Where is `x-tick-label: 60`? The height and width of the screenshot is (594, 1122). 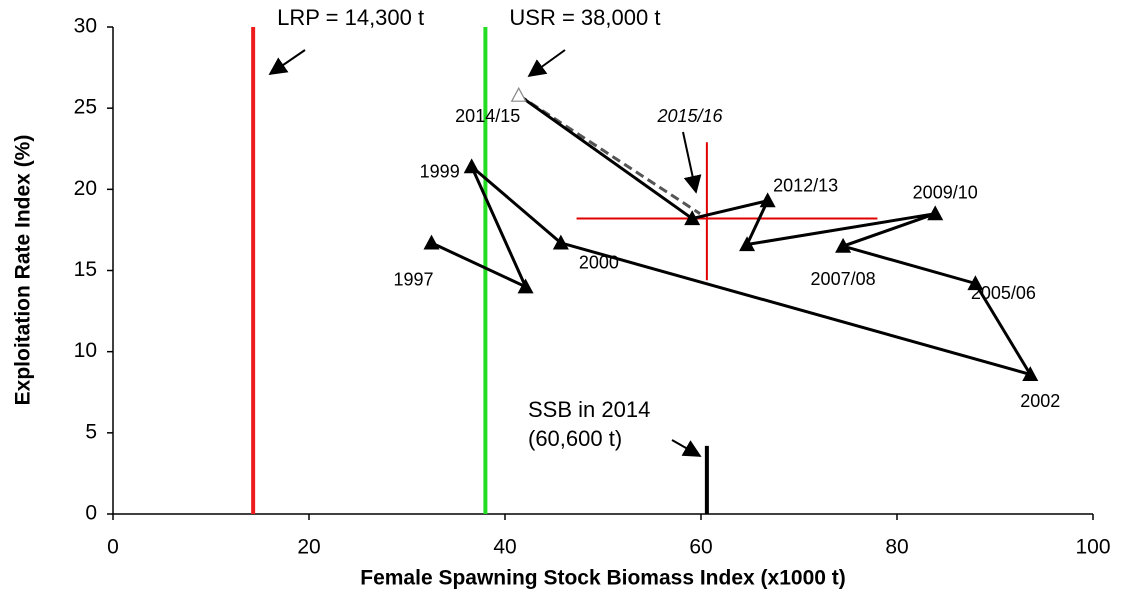 x-tick-label: 60 is located at coordinates (700, 547).